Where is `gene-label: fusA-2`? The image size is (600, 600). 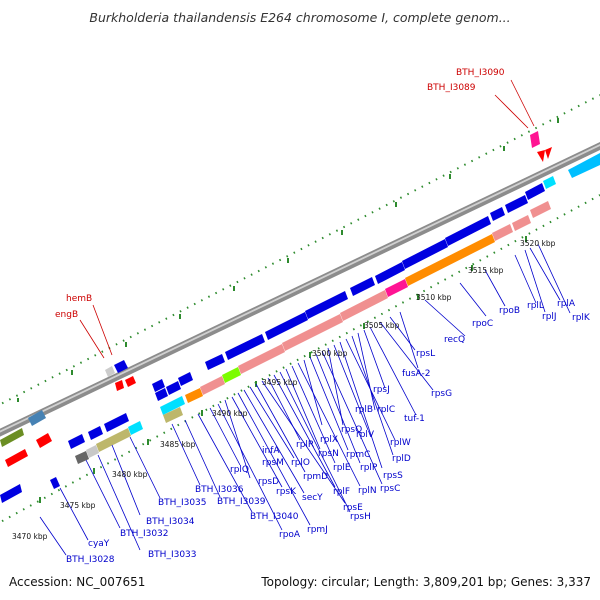 gene-label: fusA-2 is located at coordinates (416, 374).